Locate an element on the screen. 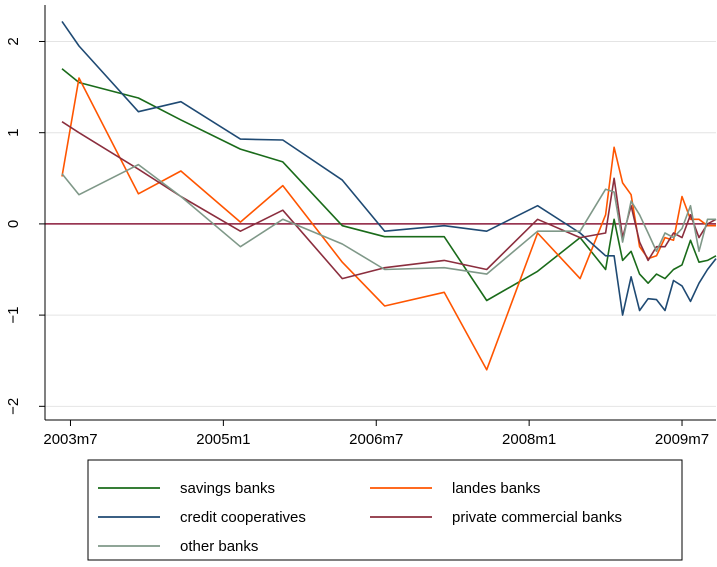 The width and height of the screenshot is (717, 567). y-tick-label: 2 is located at coordinates (13, 41).